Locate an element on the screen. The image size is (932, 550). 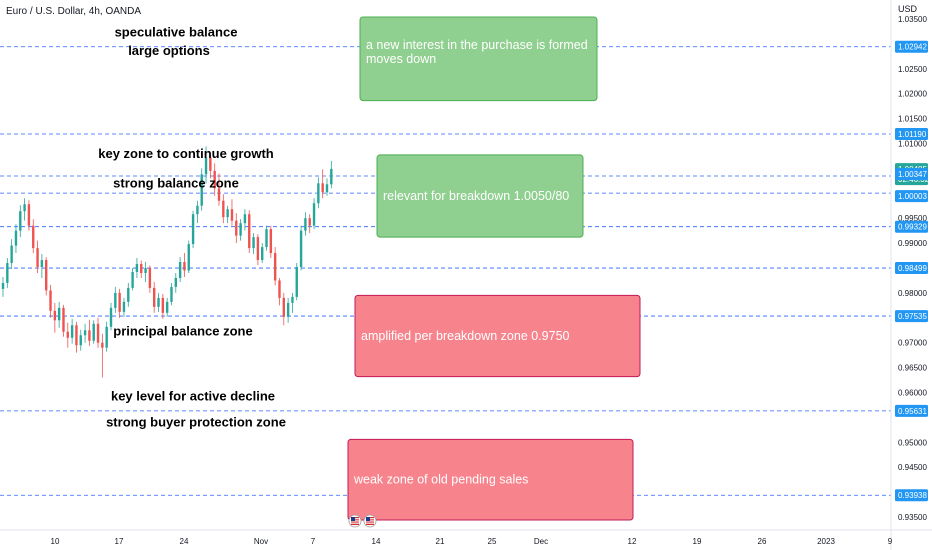
currency-label: USD is located at coordinates (908, 9).